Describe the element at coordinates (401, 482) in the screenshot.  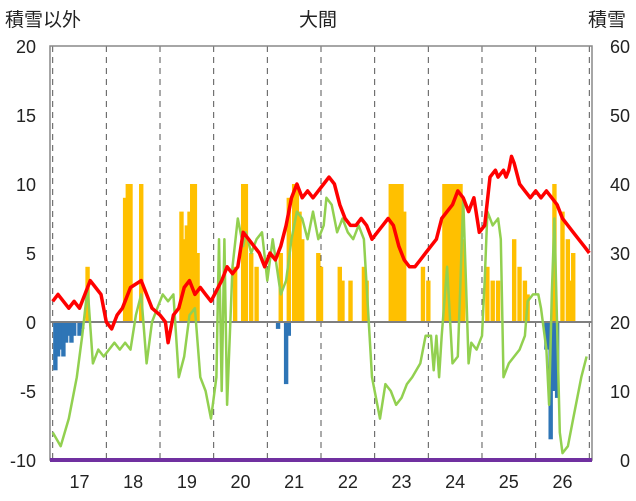
I see `x-tick-label: 23` at that location.